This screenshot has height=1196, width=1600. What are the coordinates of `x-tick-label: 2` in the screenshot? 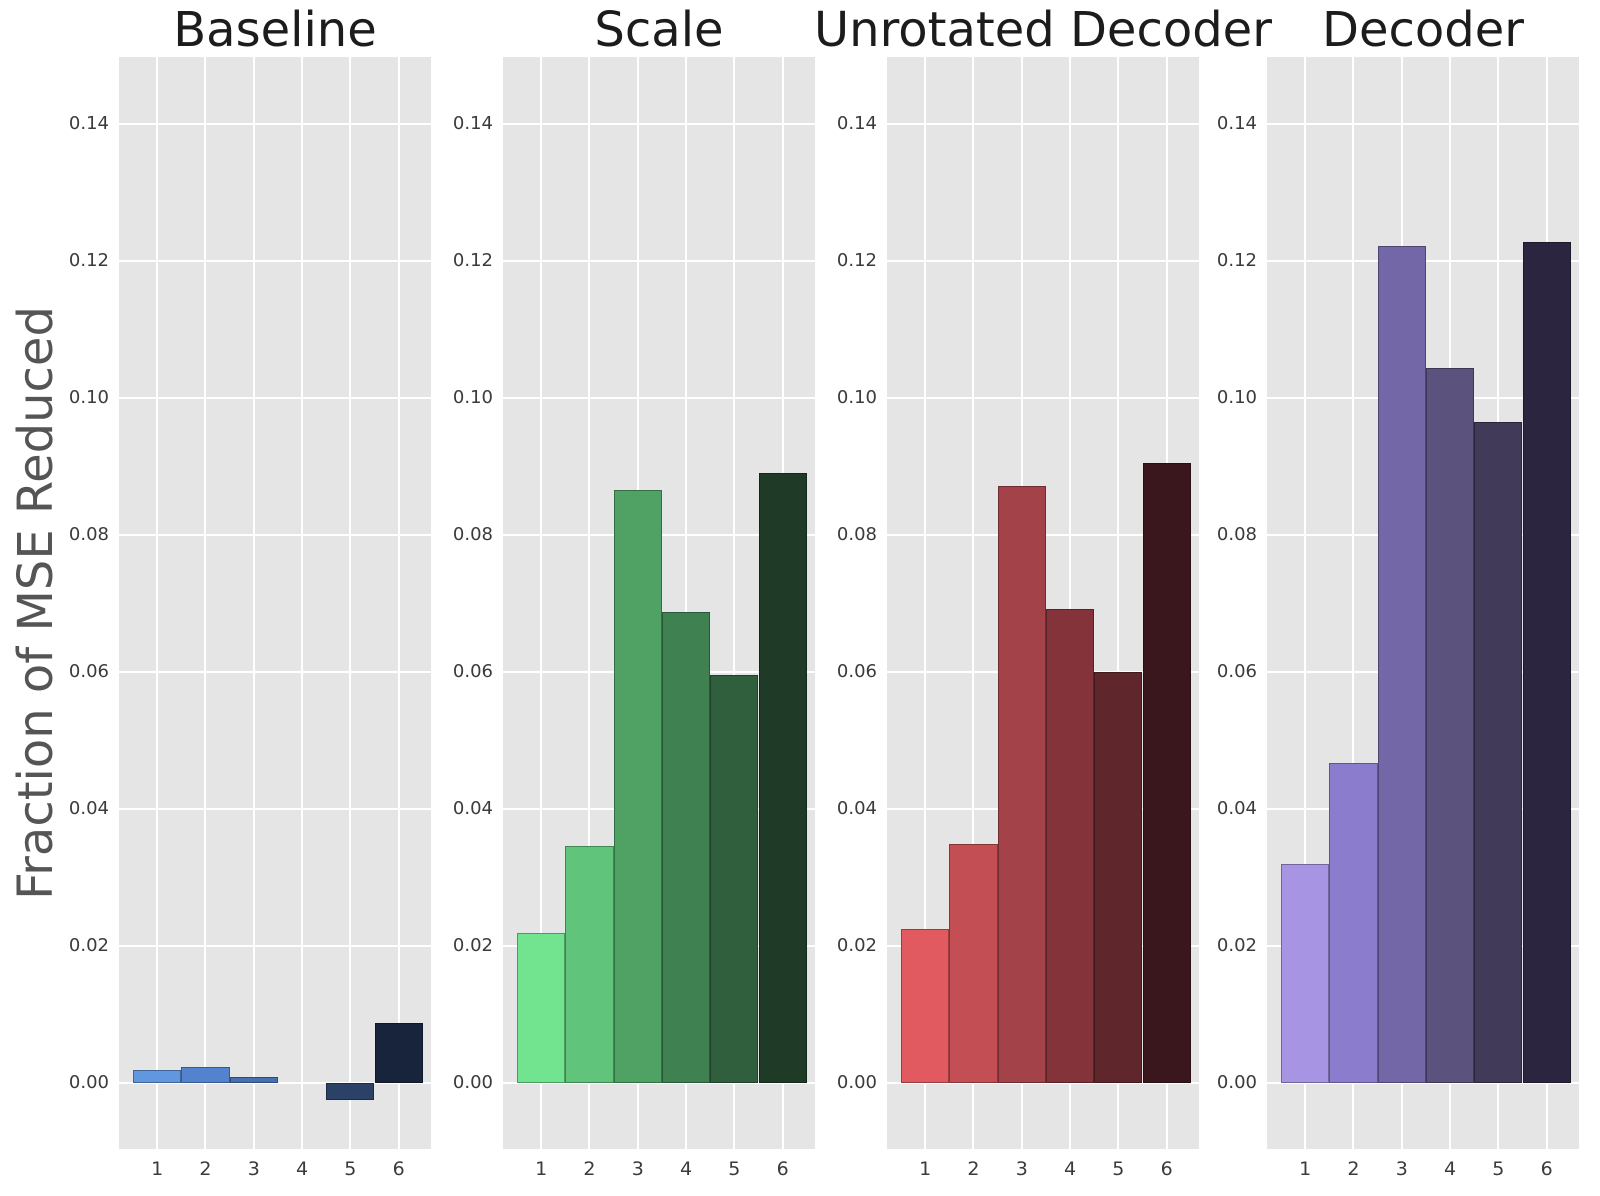 It's located at (205, 1169).